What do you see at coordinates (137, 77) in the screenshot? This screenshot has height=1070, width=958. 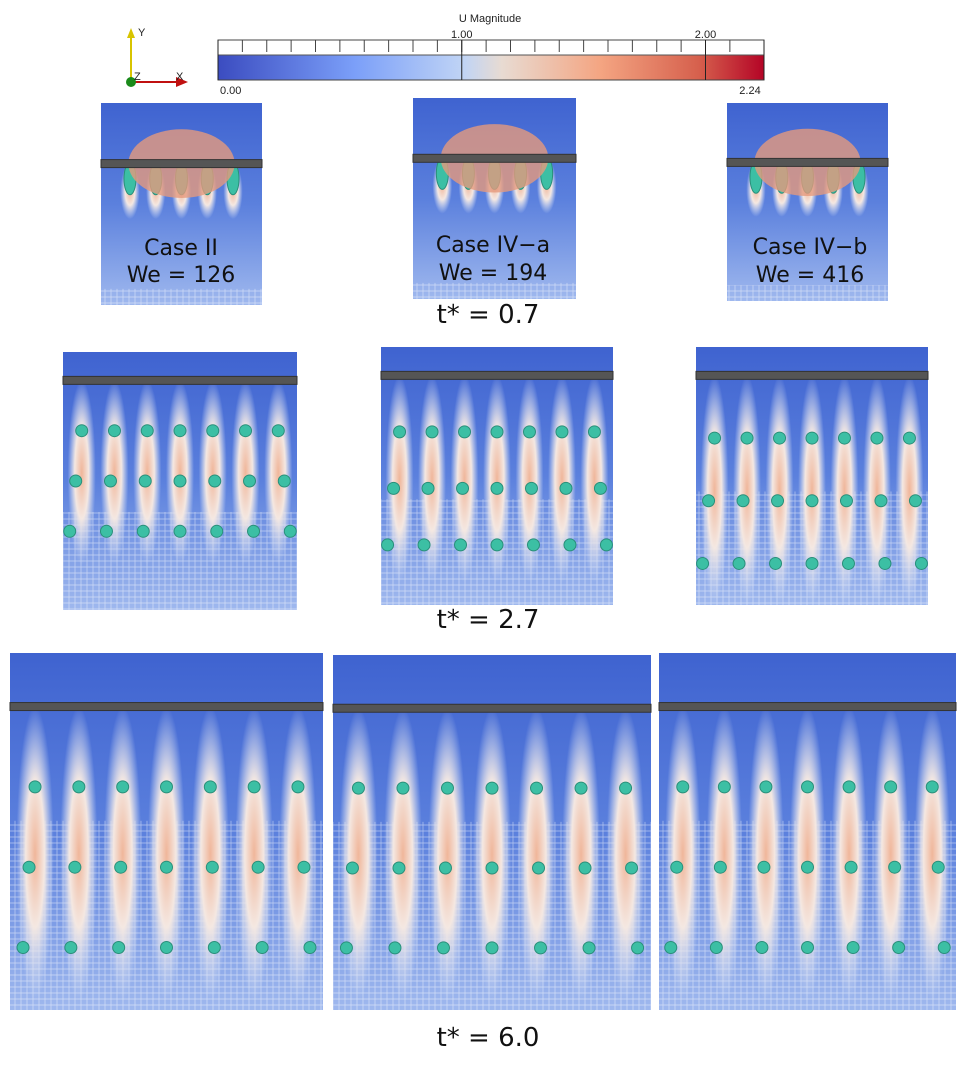 I see `axis-label: Z` at bounding box center [137, 77].